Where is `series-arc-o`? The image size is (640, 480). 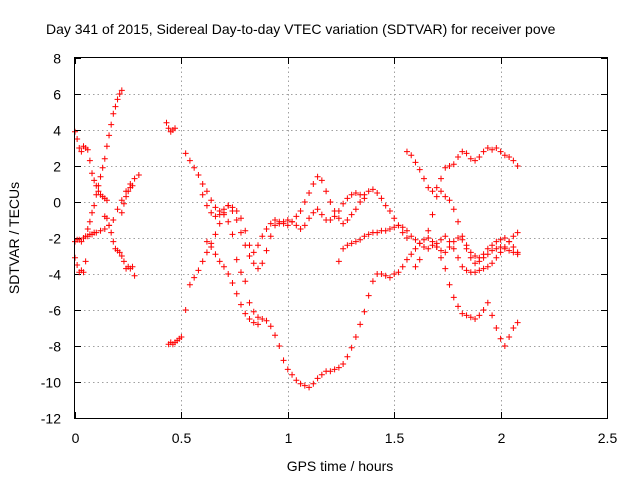 series-arc-o is located at coordinates (466, 207).